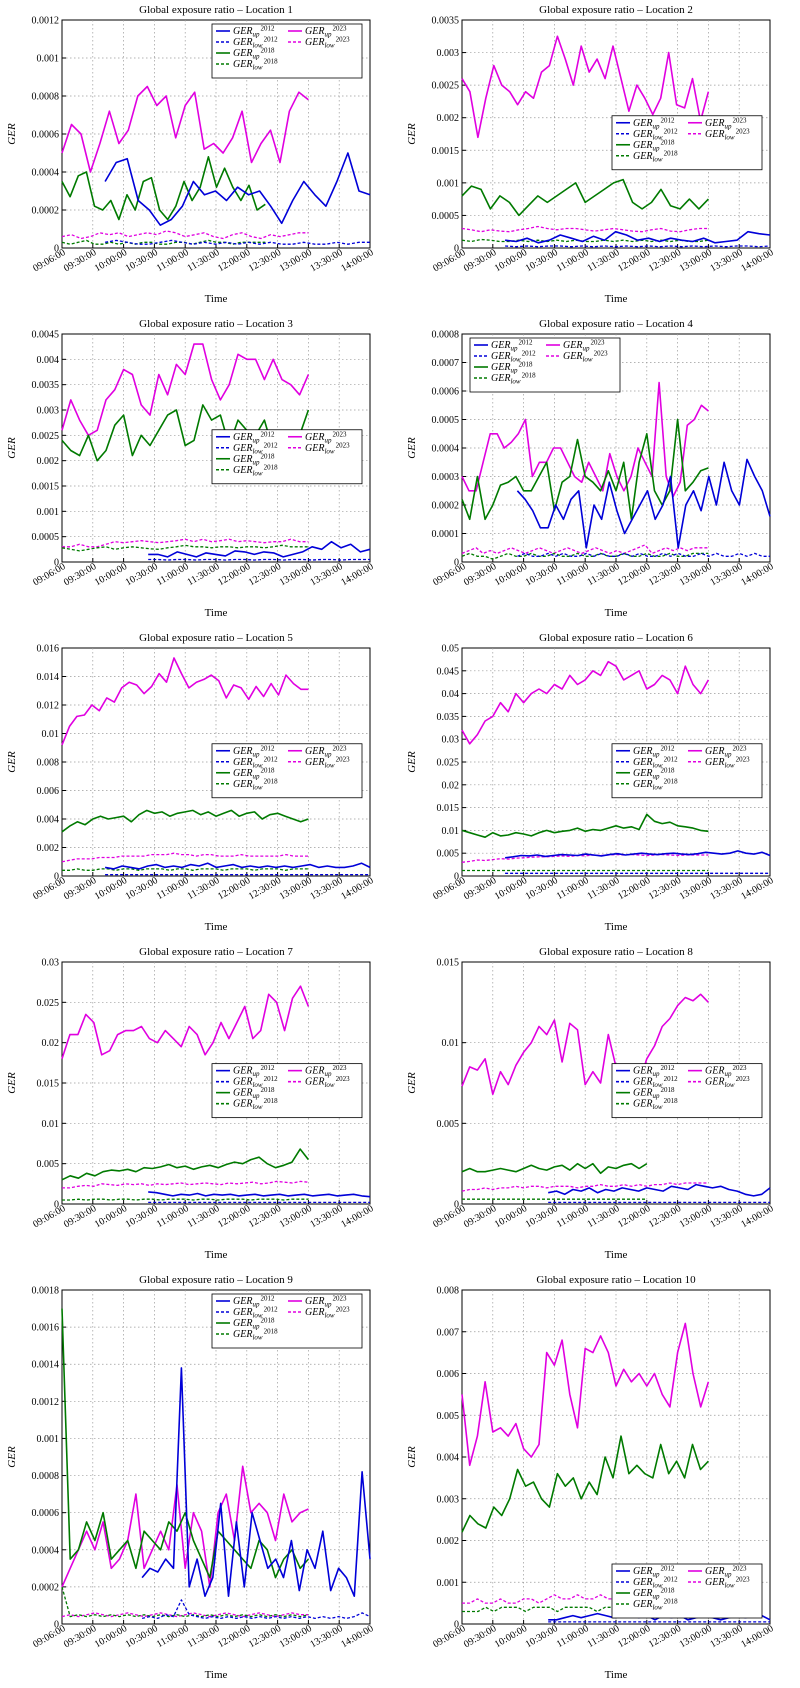 This screenshot has height=1688, width=800. Describe the element at coordinates (51, 963) in the screenshot. I see `y-tick-label: 0.03` at that location.